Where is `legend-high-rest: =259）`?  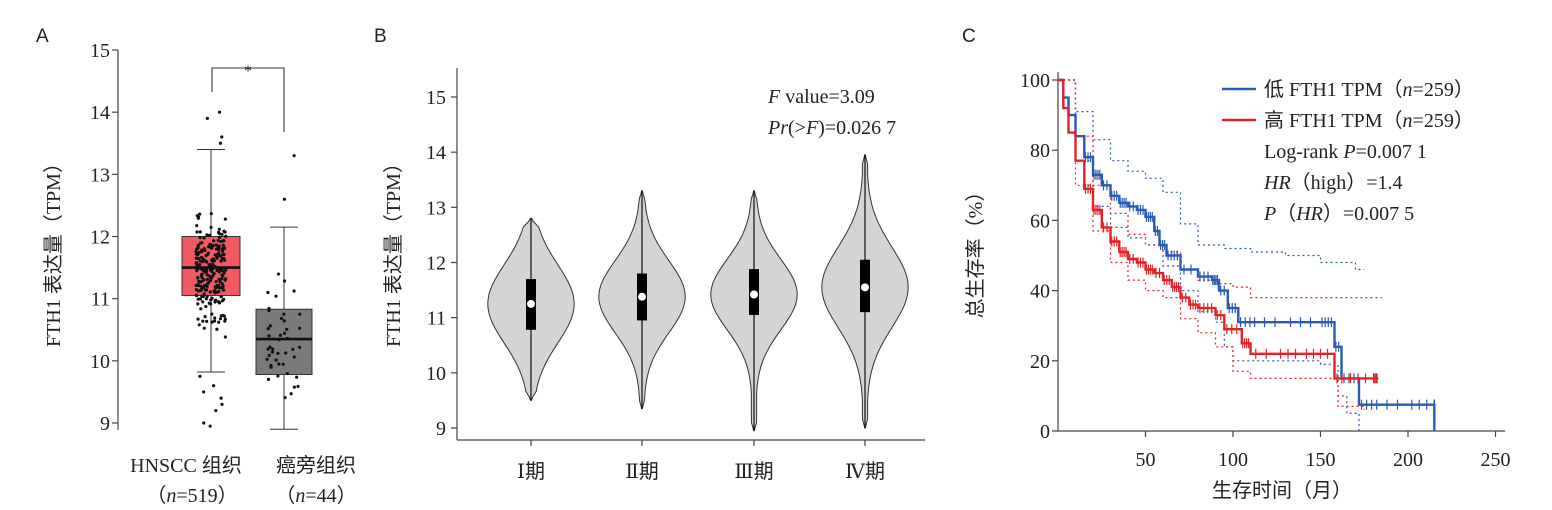 legend-high-rest: =259） is located at coordinates (1443, 120).